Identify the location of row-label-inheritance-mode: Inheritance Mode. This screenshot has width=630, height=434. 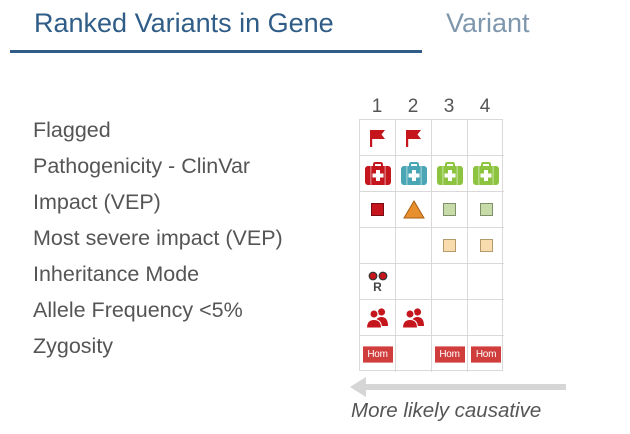
(116, 274).